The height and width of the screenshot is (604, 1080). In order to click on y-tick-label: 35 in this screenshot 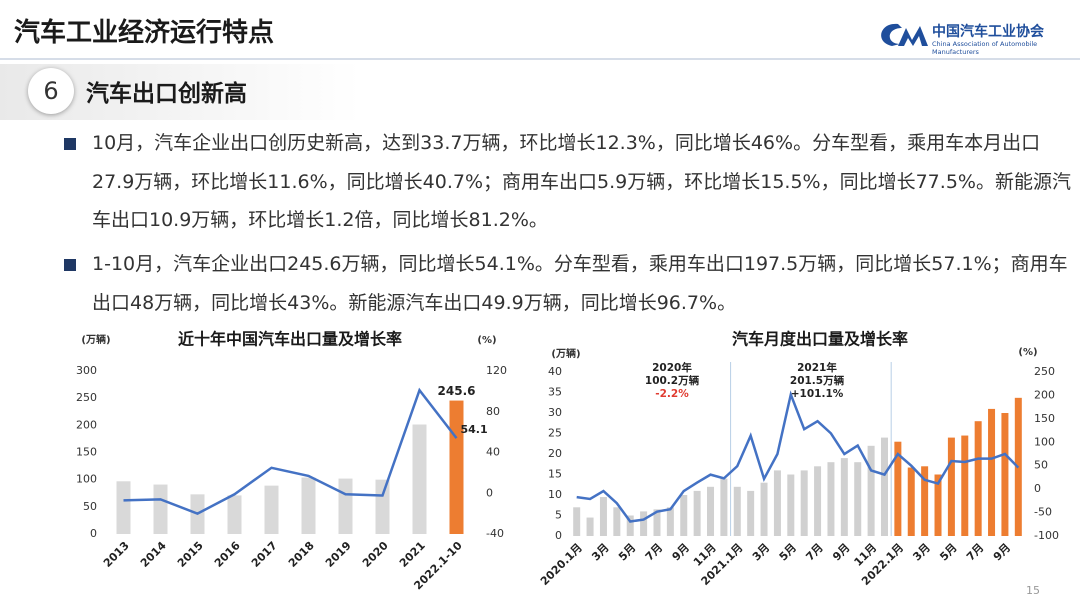, I will do `click(555, 392)`.